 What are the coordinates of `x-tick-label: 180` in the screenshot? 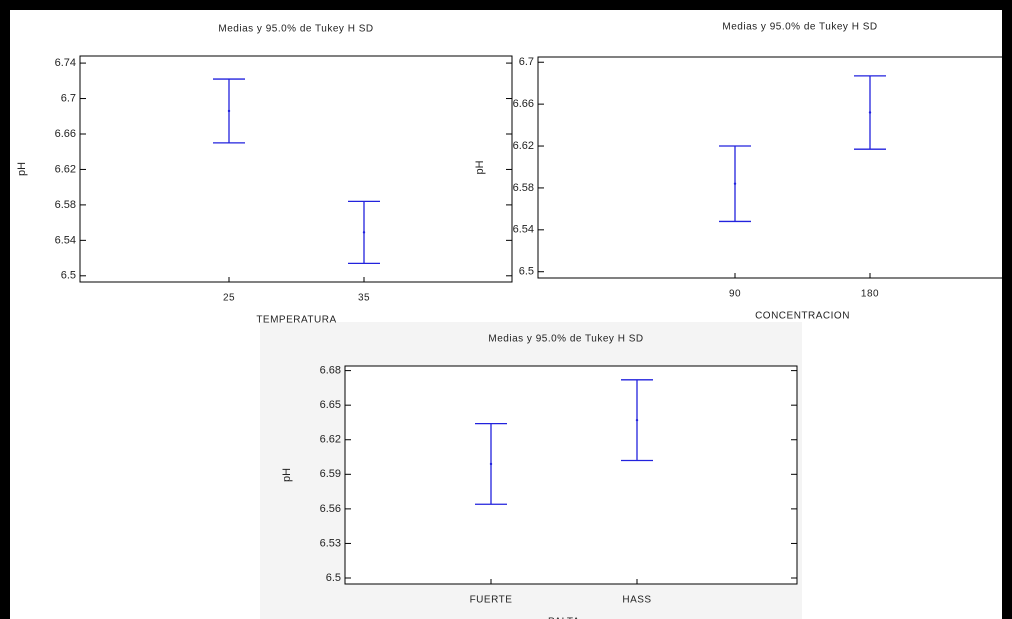 It's located at (870, 294).